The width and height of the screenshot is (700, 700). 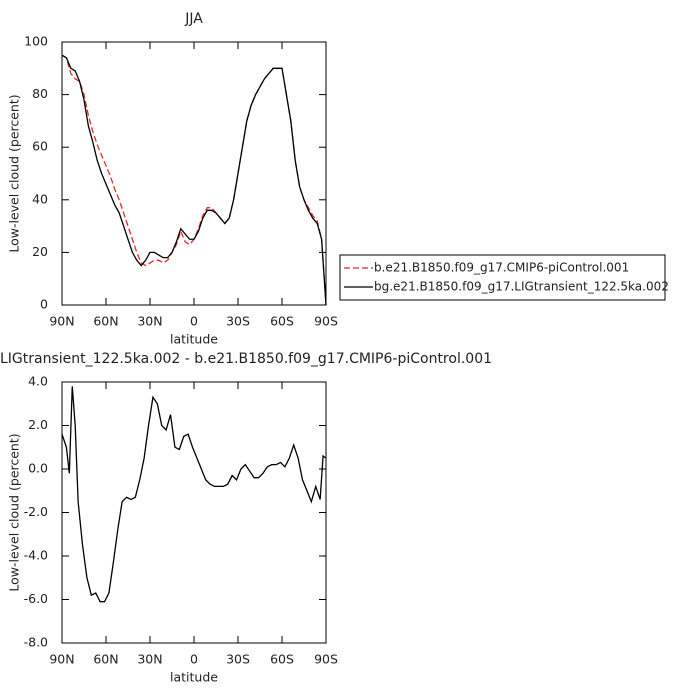 What do you see at coordinates (38, 381) in the screenshot?
I see `y-tick-label: 4.0` at bounding box center [38, 381].